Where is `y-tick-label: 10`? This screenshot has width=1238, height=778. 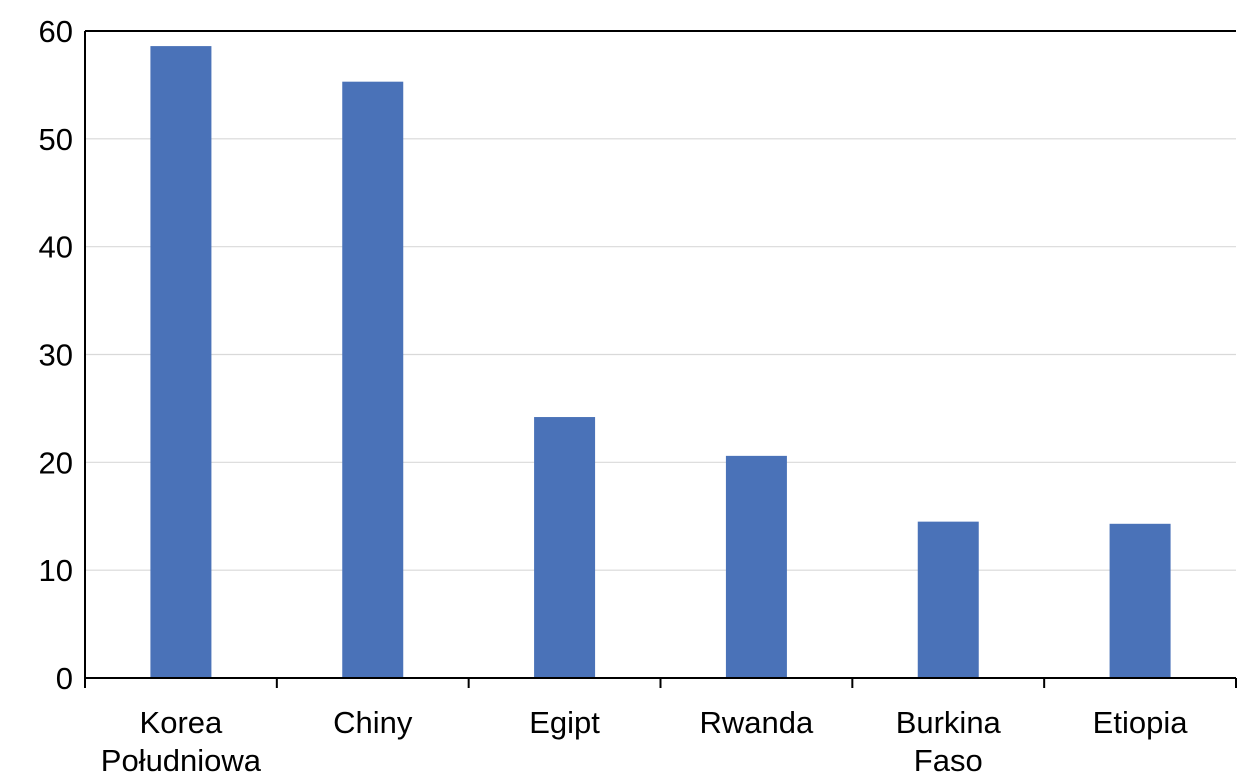 y-tick-label: 10 is located at coordinates (56, 570).